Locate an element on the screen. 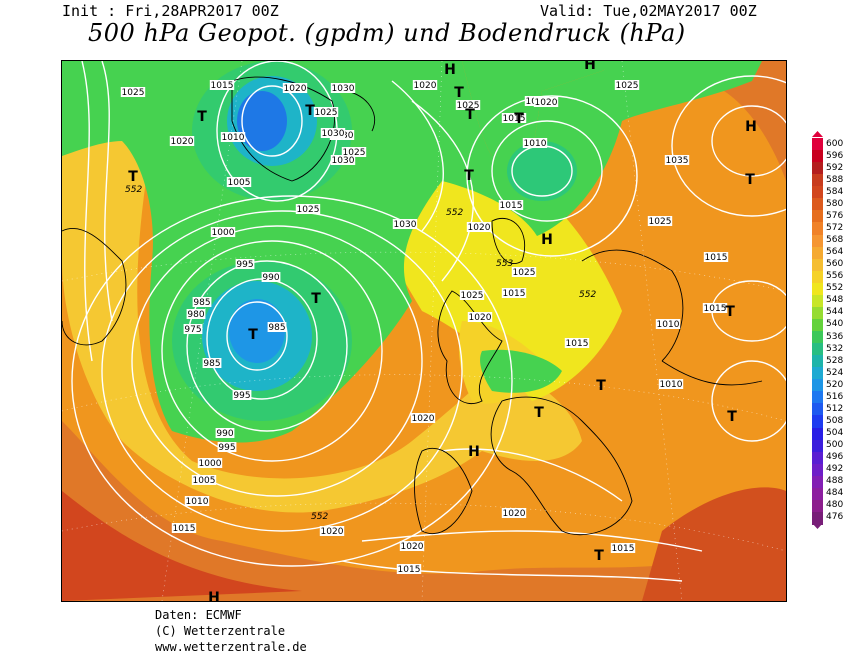  legend-label: 520 is located at coordinates (835, 384).